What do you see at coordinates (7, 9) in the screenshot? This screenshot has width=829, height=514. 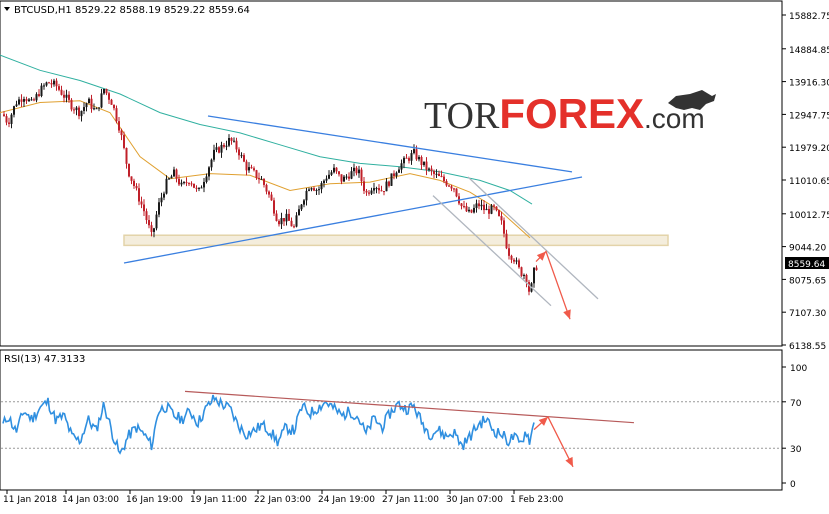 I see `title-dropdown-icon` at bounding box center [7, 9].